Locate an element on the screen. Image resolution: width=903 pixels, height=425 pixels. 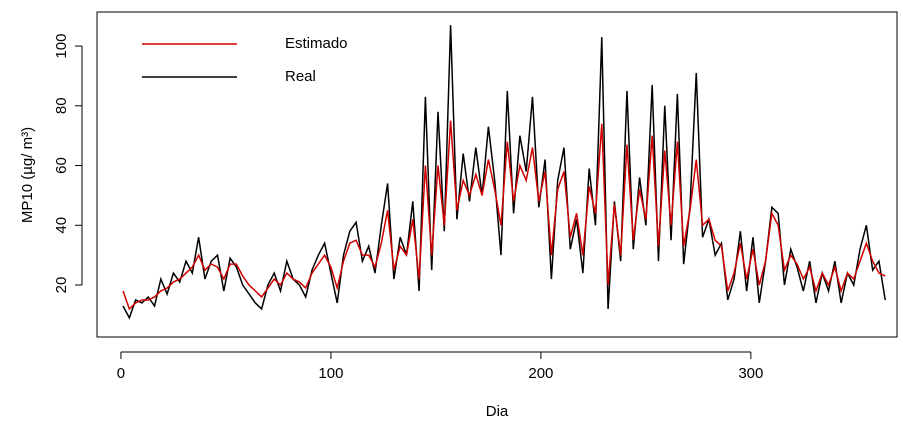
y-tick-label: 40 is located at coordinates (61, 225).